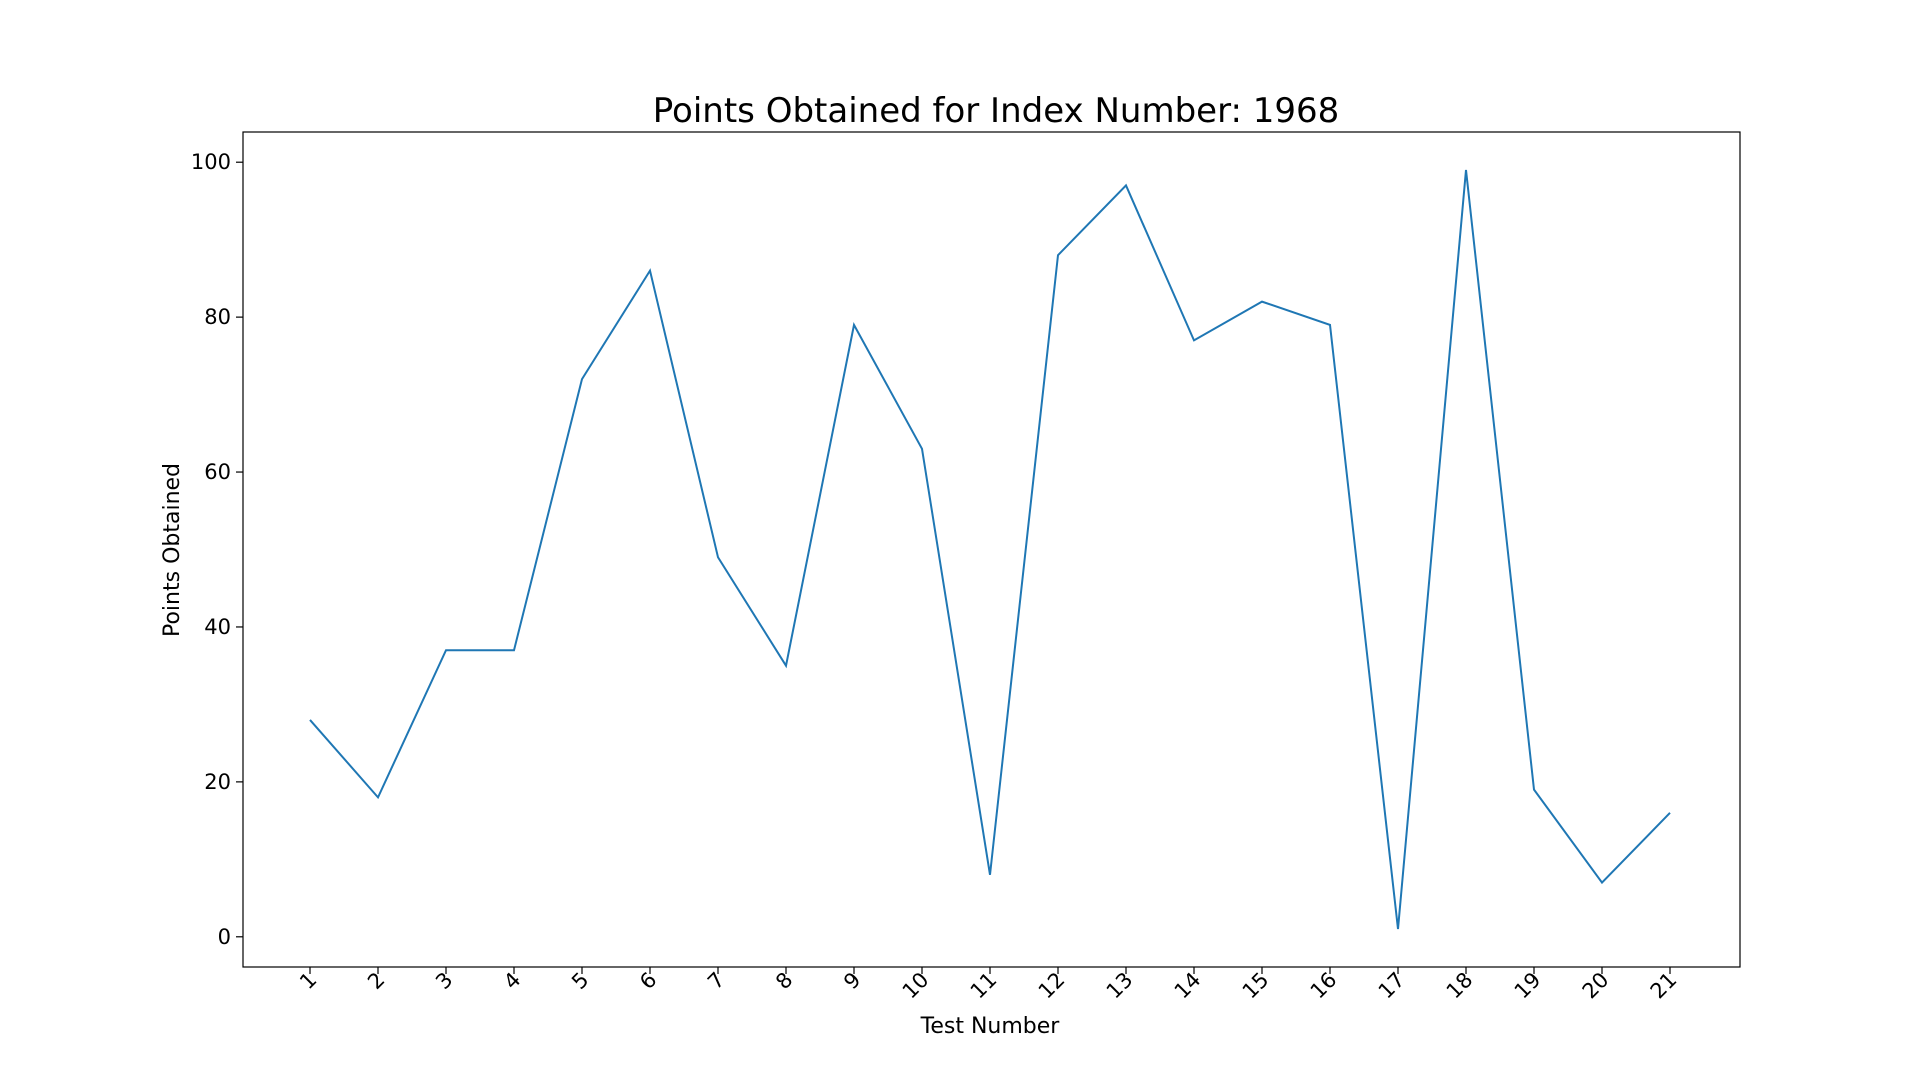  What do you see at coordinates (996, 111) in the screenshot?
I see `chart-title: Points Obtained for Index Number: 1968` at bounding box center [996, 111].